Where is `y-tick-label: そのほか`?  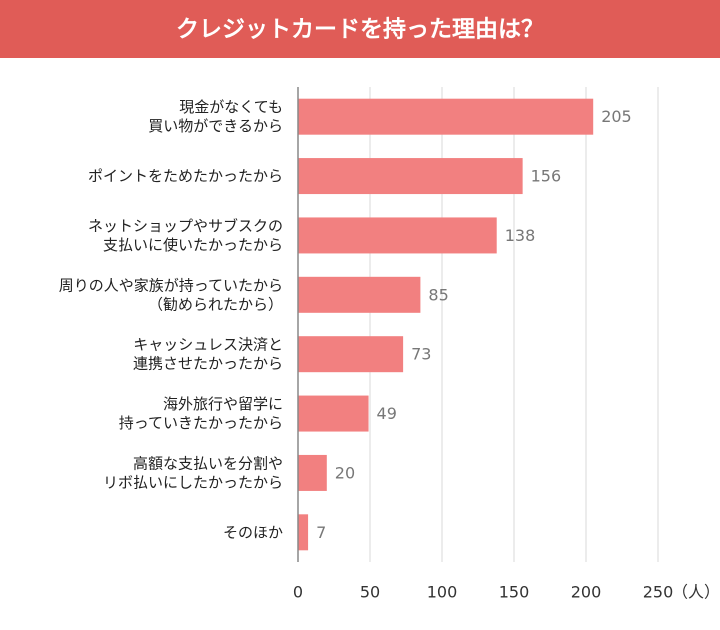
y-tick-label: そのほか is located at coordinates (253, 532).